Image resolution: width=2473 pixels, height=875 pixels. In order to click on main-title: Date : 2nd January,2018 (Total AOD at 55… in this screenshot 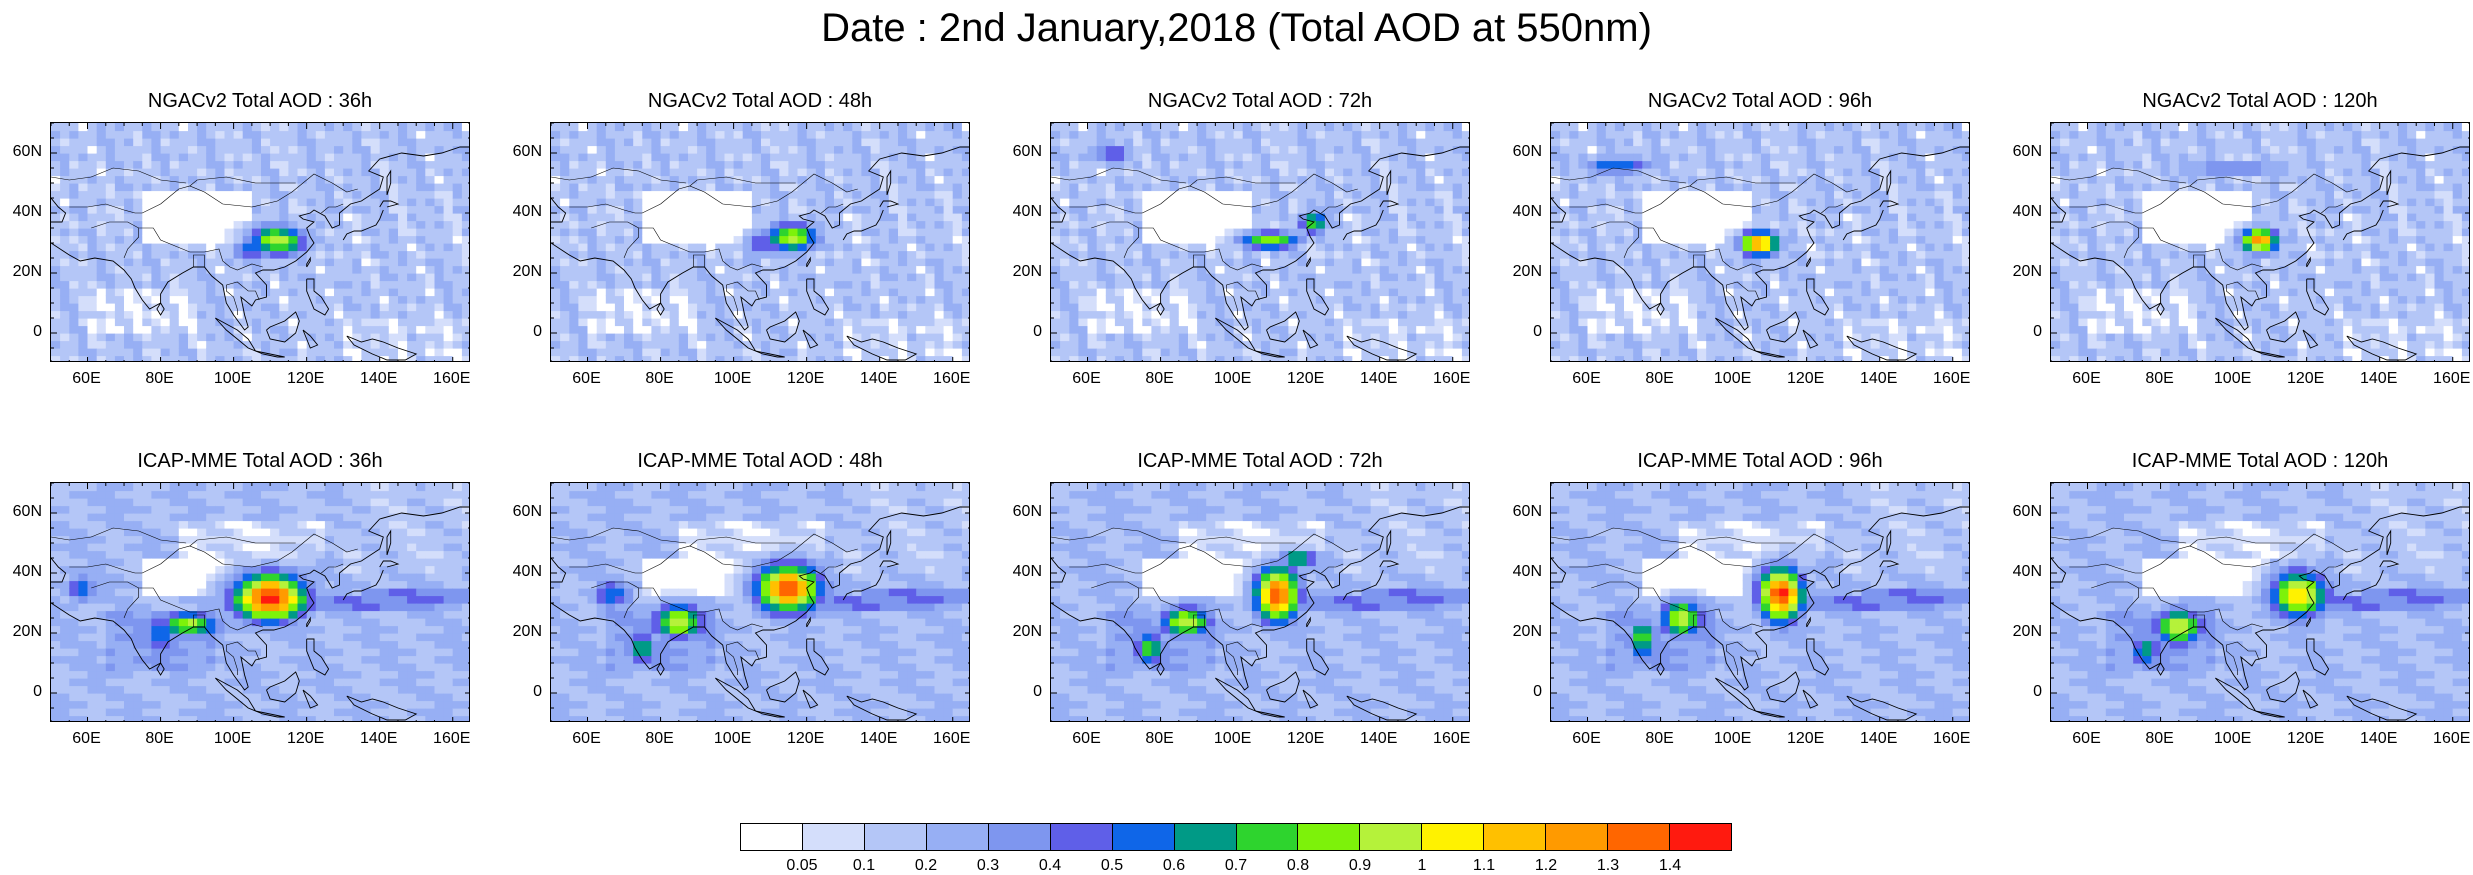, I will do `click(1236, 28)`.